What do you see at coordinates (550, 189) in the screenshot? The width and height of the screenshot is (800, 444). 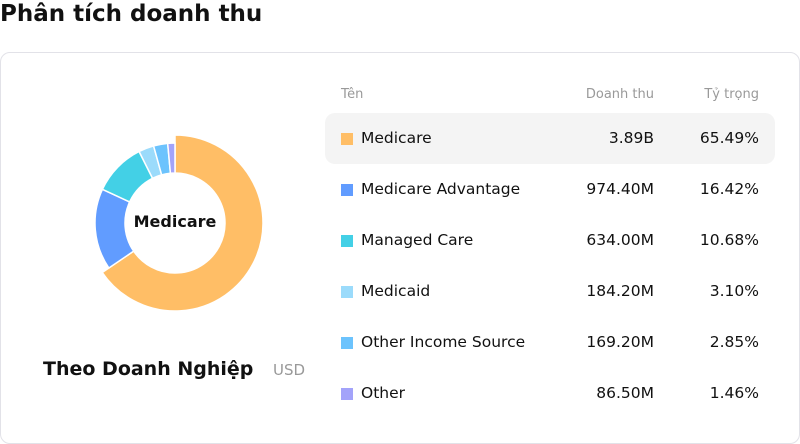 I see `table-row: Medicare Advantage 974.40M 16.42%` at bounding box center [550, 189].